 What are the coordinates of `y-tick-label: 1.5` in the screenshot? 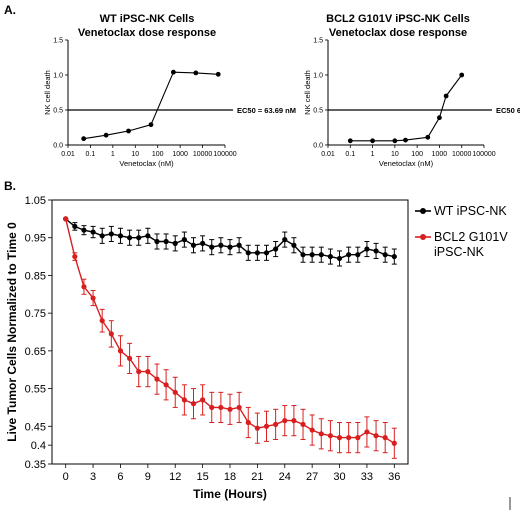 It's located at (318, 41).